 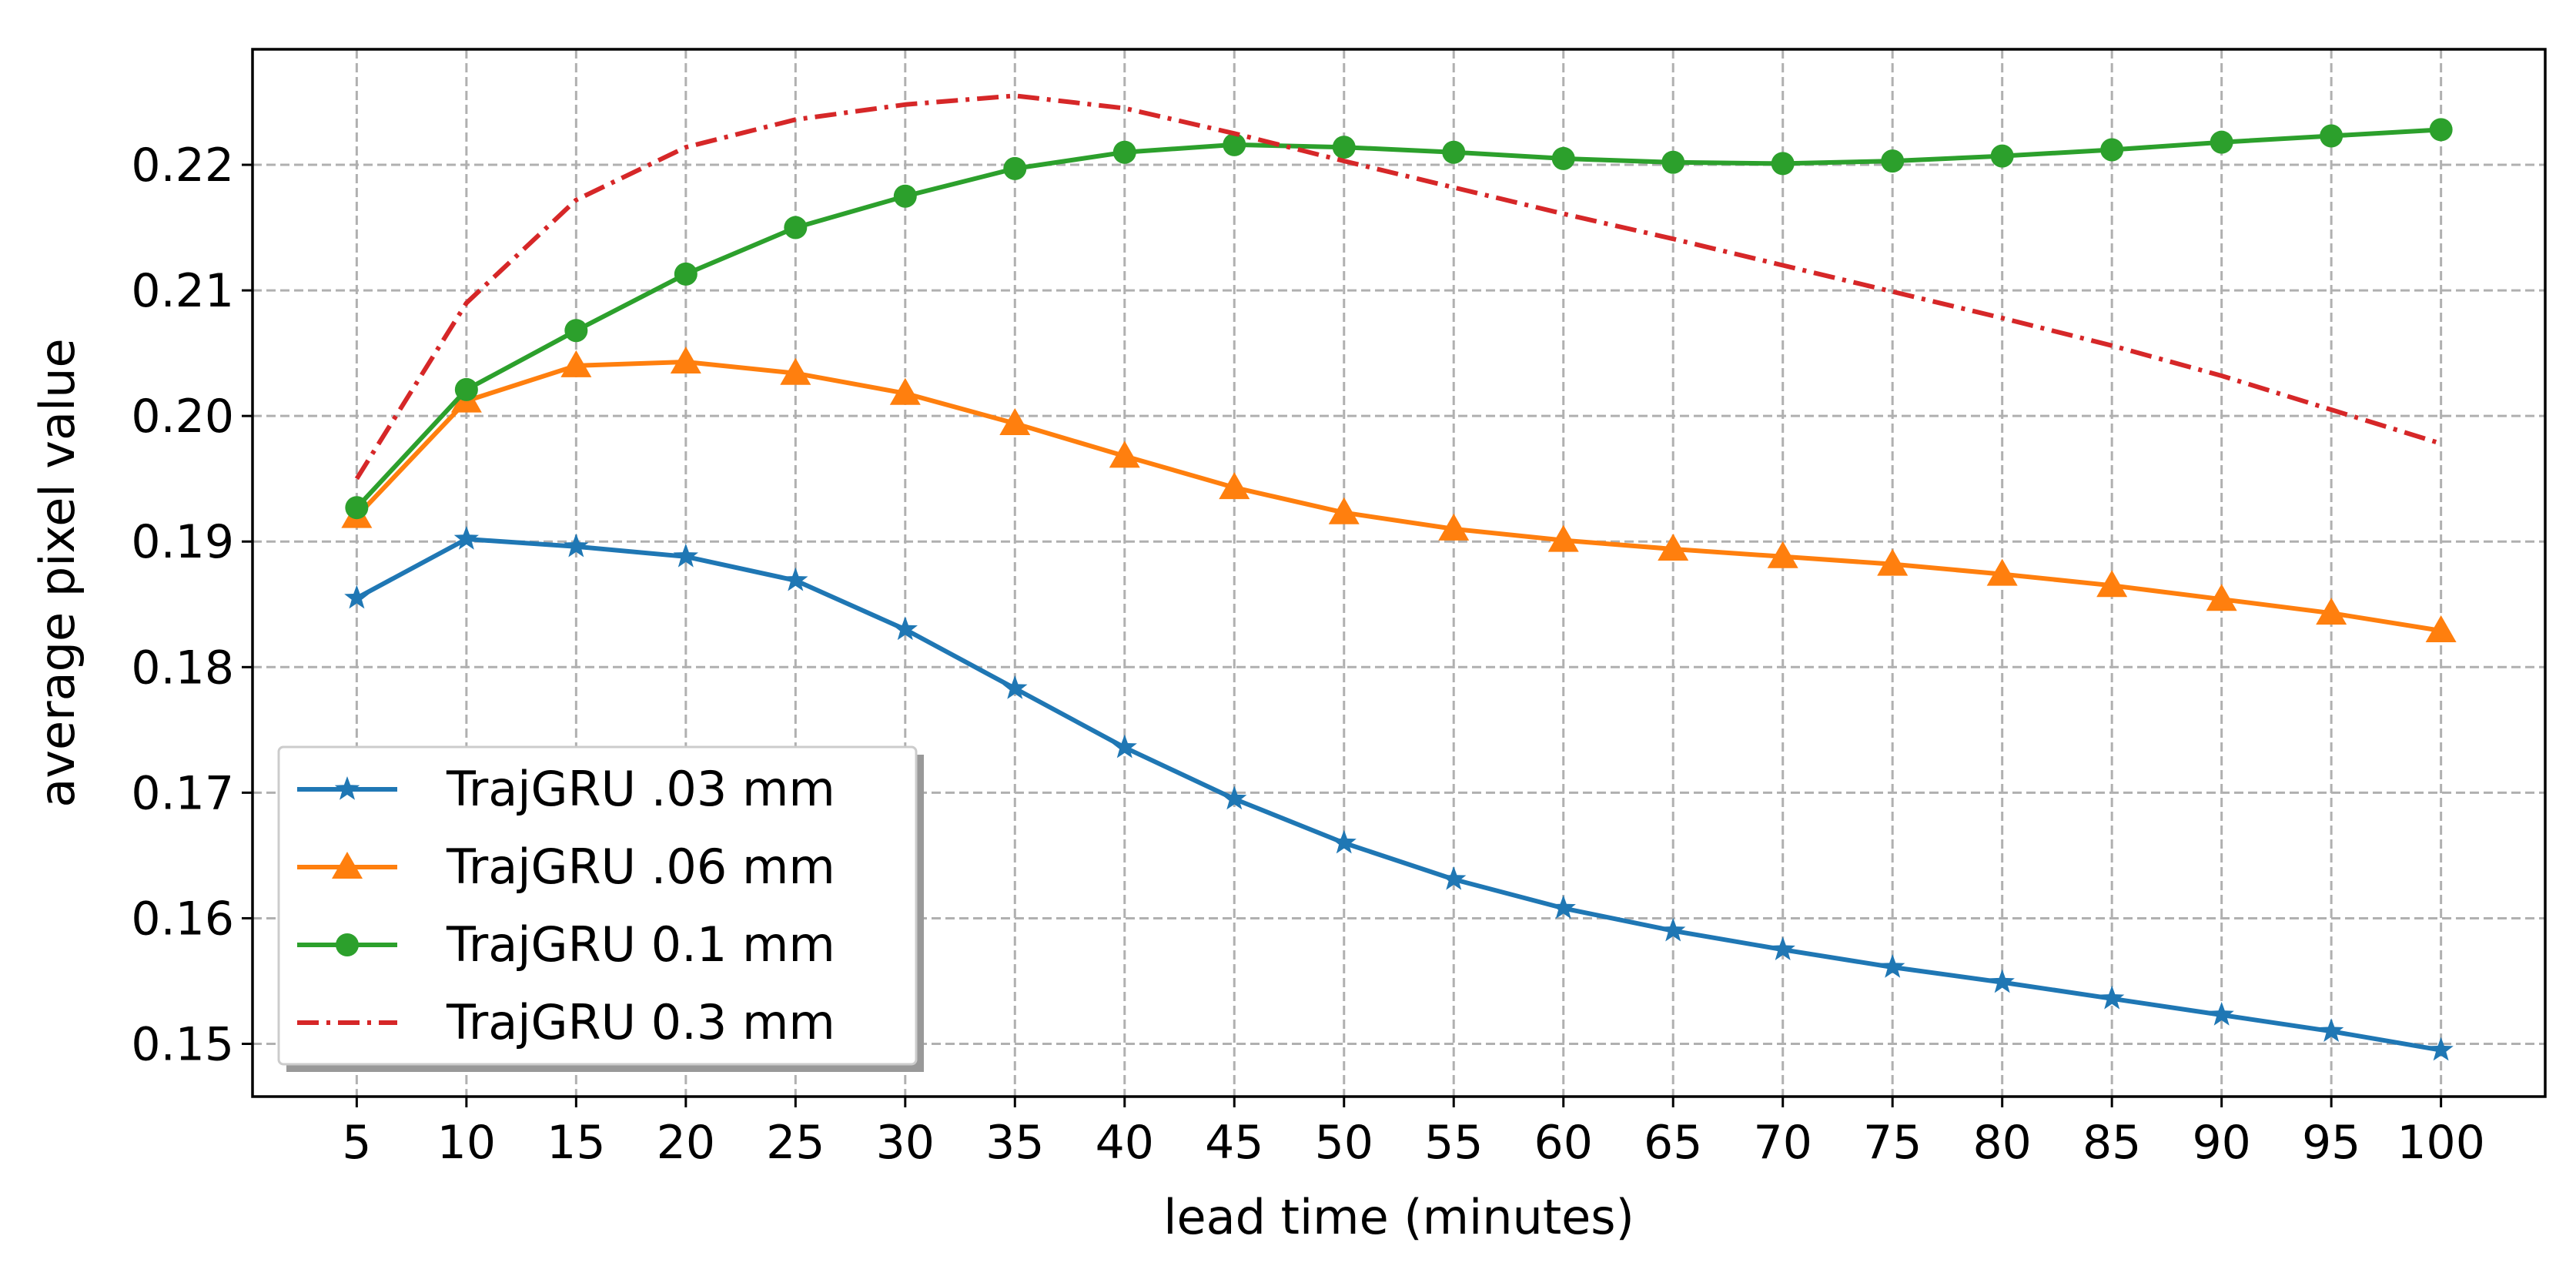 What do you see at coordinates (182, 417) in the screenshot?
I see `y-tick-label: 0.20` at bounding box center [182, 417].